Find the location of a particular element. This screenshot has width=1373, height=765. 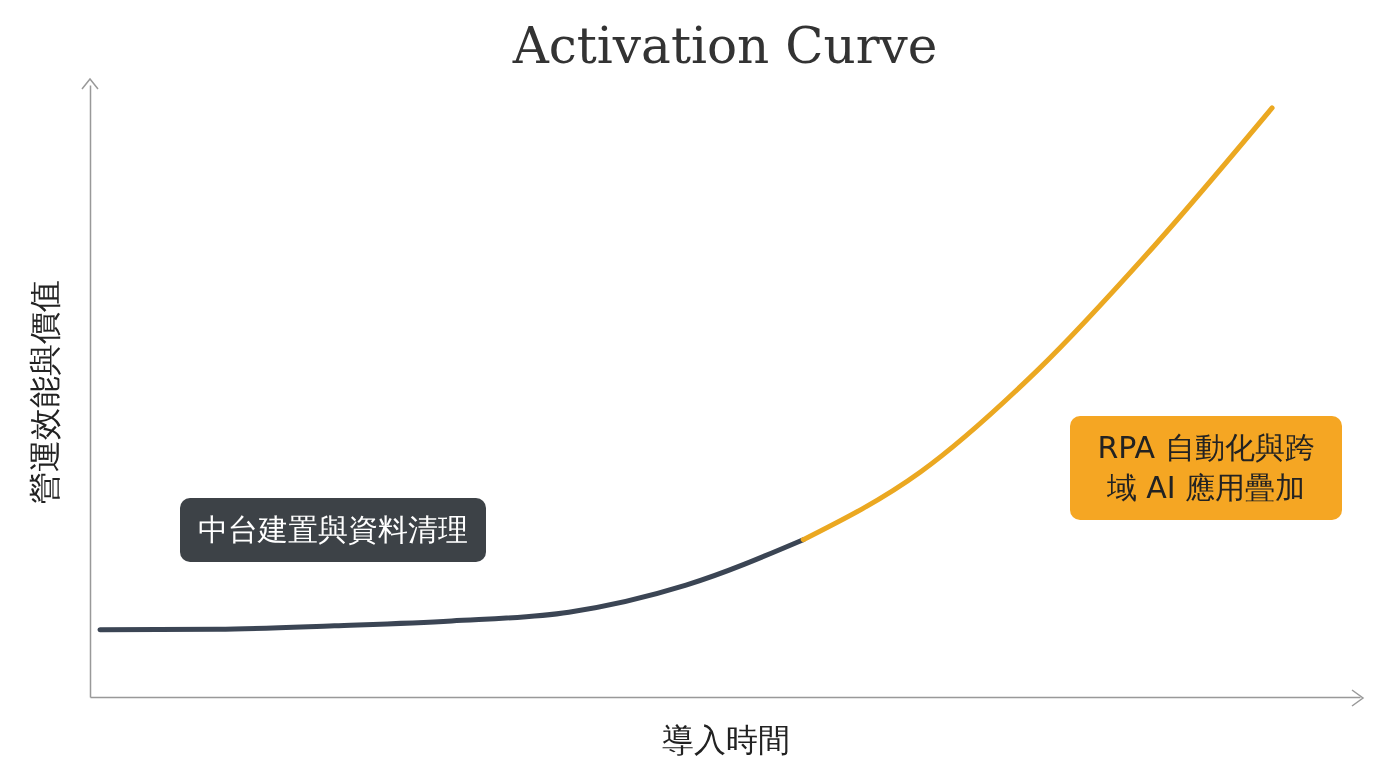

y-axis-title: 營運效能與價值 is located at coordinates (44, 391).